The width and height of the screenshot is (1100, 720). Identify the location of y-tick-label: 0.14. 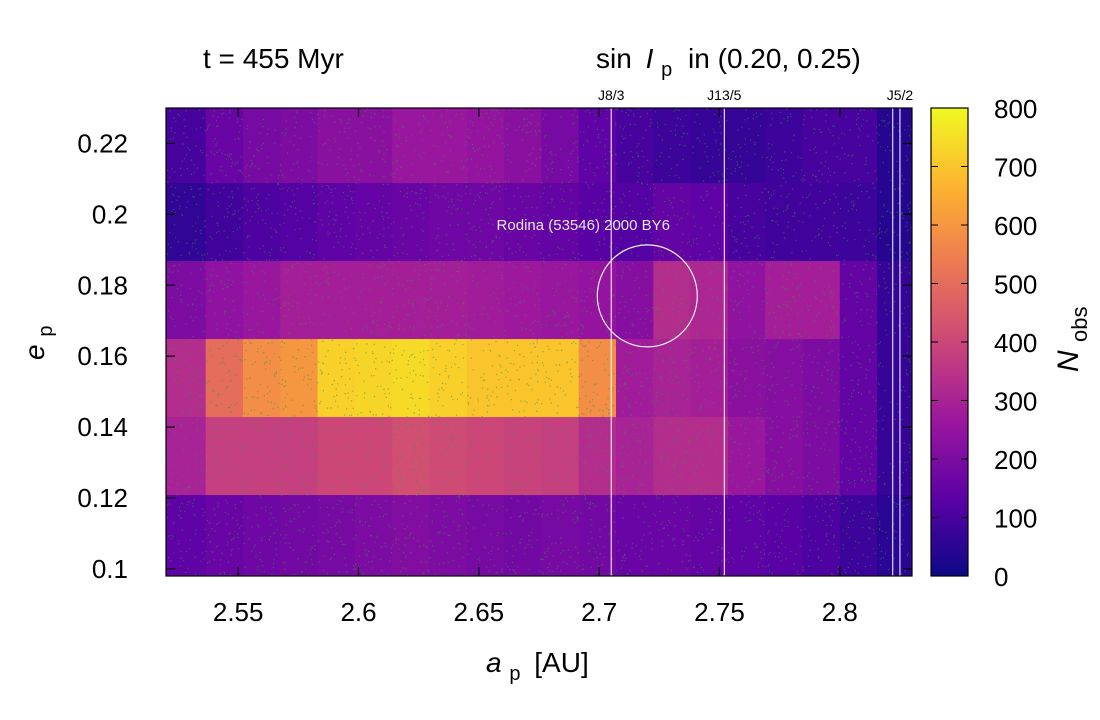
(102, 427).